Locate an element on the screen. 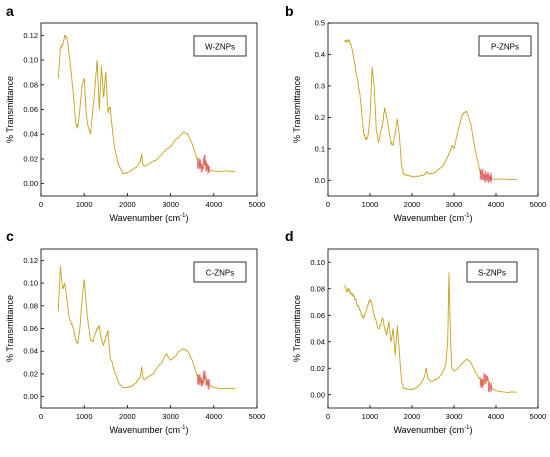 Image resolution: width=550 pixels, height=457 pixels. y-tick-label: 0.2 is located at coordinates (320, 117).